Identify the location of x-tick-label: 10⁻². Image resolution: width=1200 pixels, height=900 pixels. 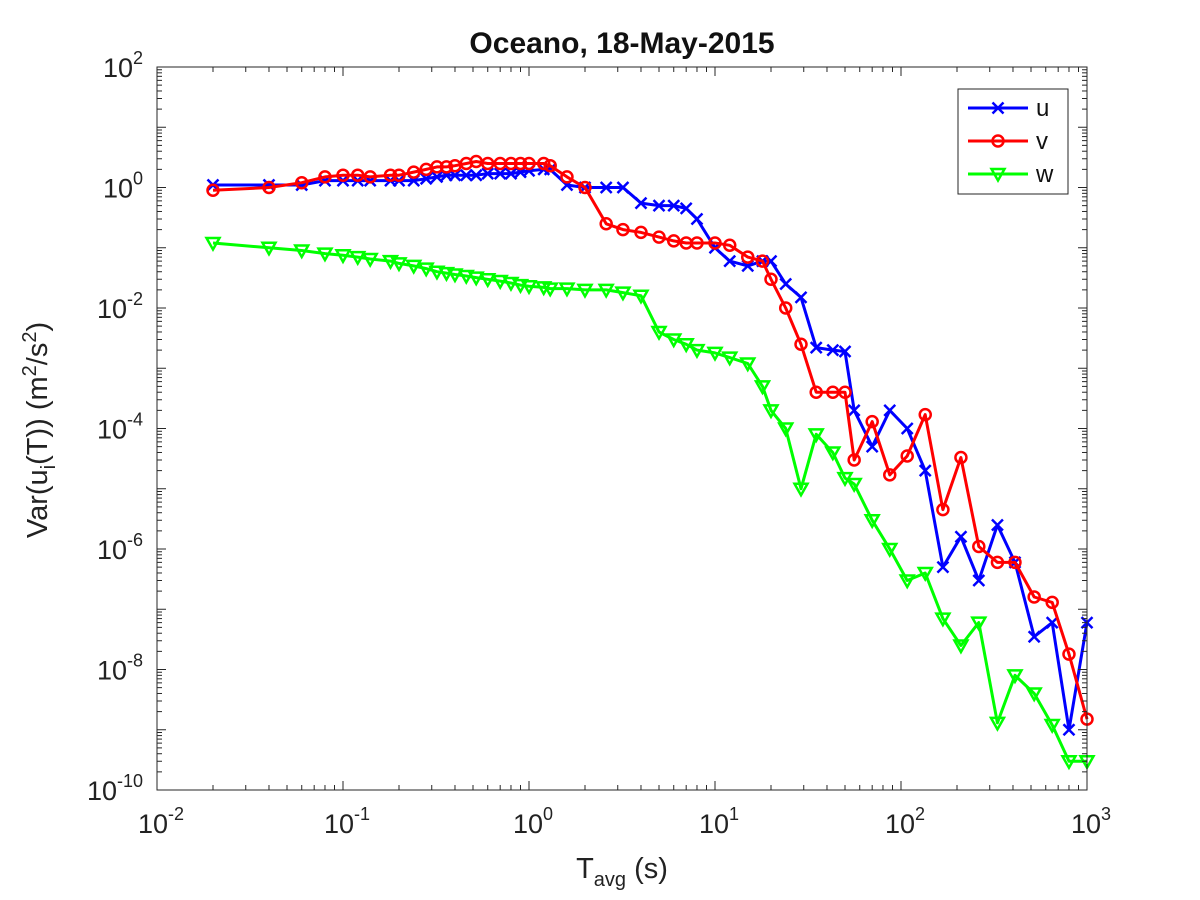
(161, 821).